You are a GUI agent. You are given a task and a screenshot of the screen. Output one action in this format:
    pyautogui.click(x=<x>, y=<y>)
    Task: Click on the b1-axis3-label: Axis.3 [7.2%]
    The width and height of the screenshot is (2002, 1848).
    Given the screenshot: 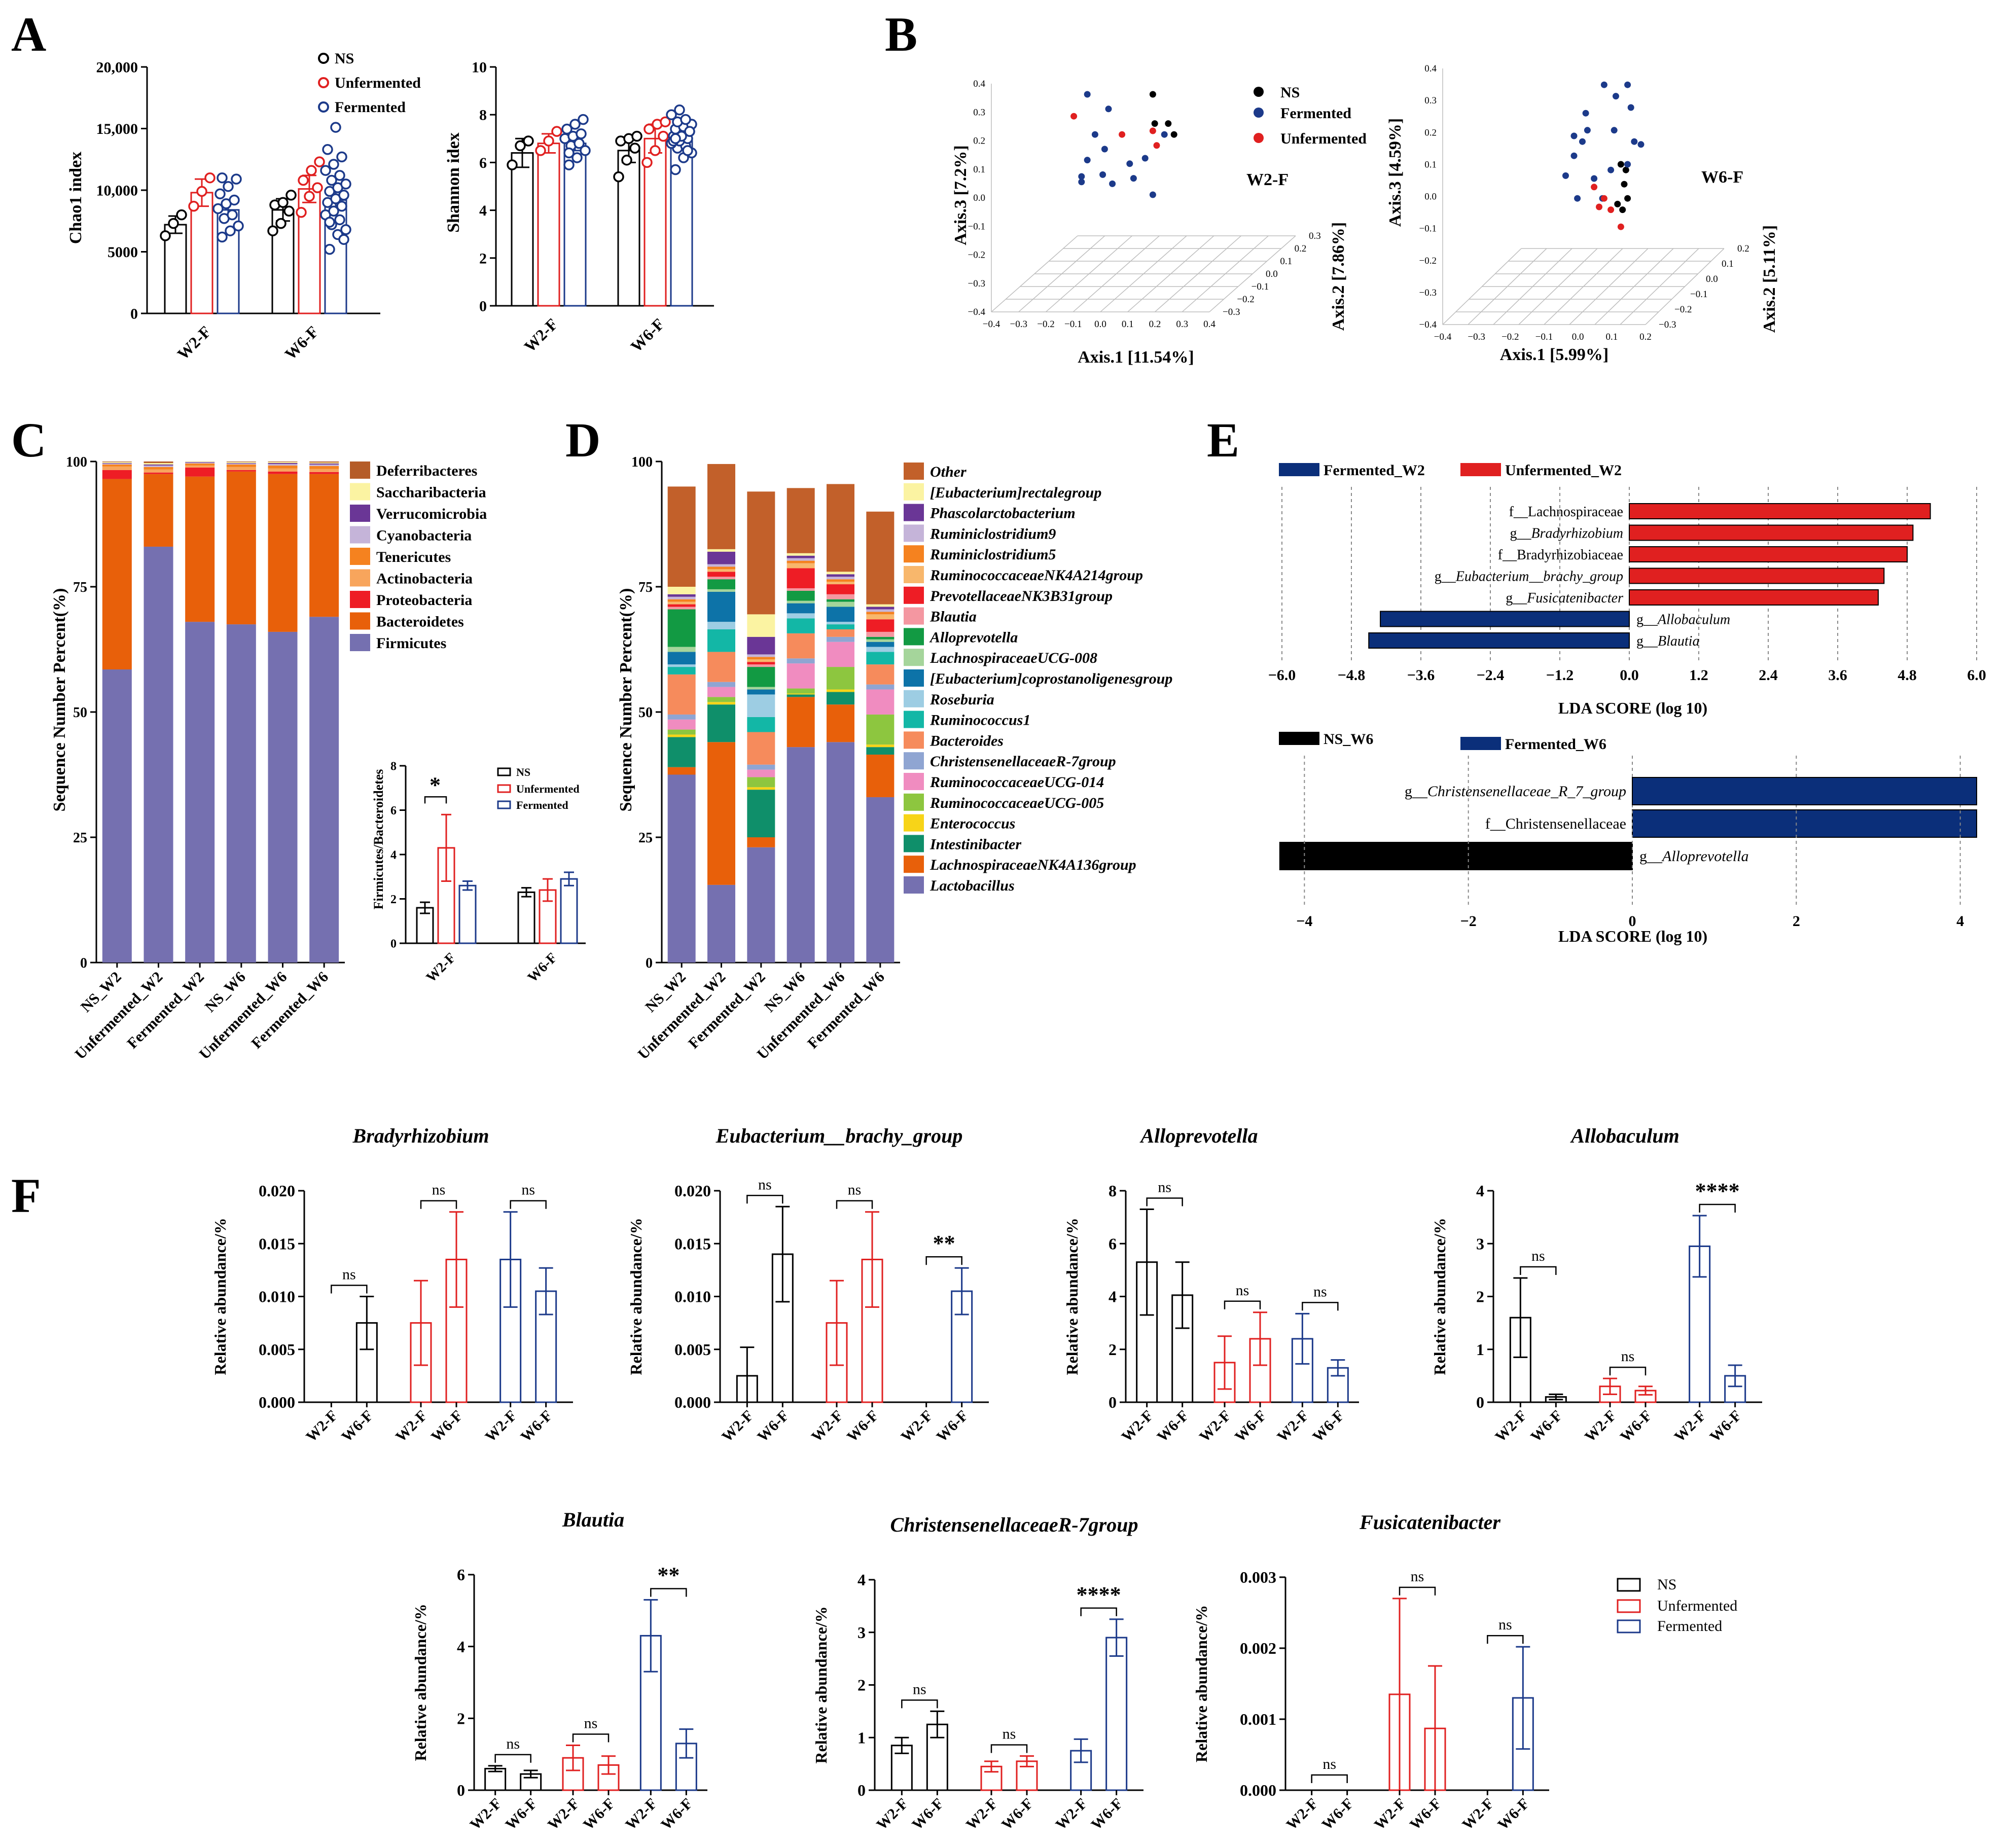 What is the action you would take?
    pyautogui.click(x=960, y=195)
    